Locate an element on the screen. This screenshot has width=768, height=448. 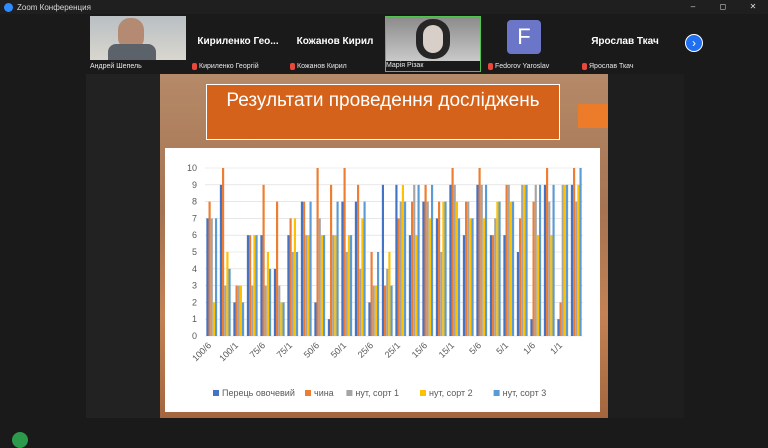
participant-bigname-5: Ярослав Ткач is located at coordinates (625, 41).